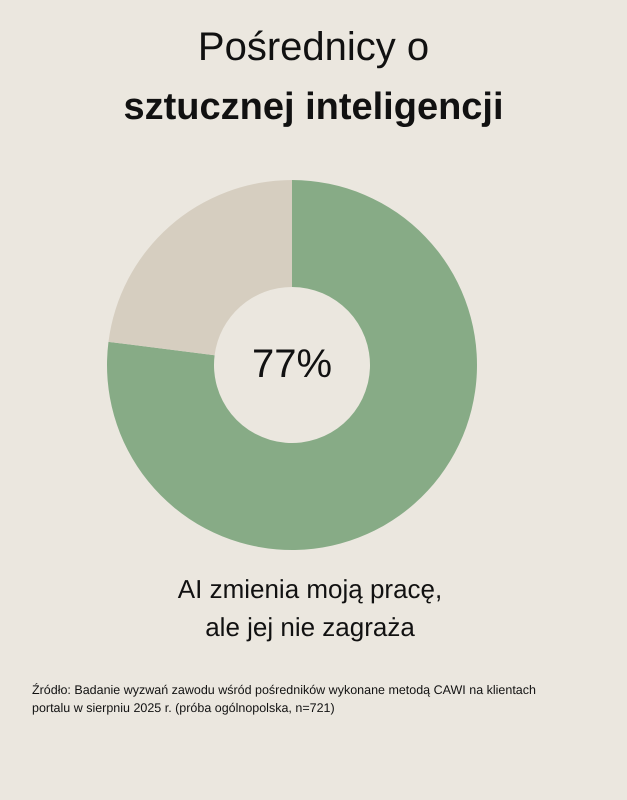 This screenshot has width=627, height=800. I want to click on chart-subtitle: sztucznej inteligencji, so click(313, 107).